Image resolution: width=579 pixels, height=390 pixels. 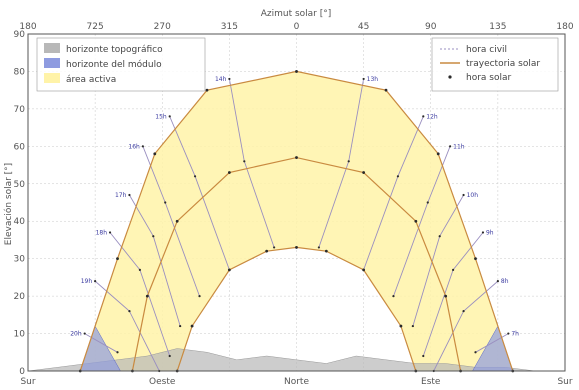 I want to click on legend-label-module: horizonte del módulo, so click(x=114, y=64).